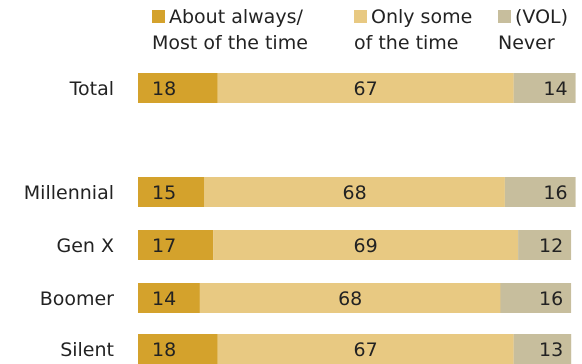  I want to click on data-label-silent-1: 18, so click(164, 350).